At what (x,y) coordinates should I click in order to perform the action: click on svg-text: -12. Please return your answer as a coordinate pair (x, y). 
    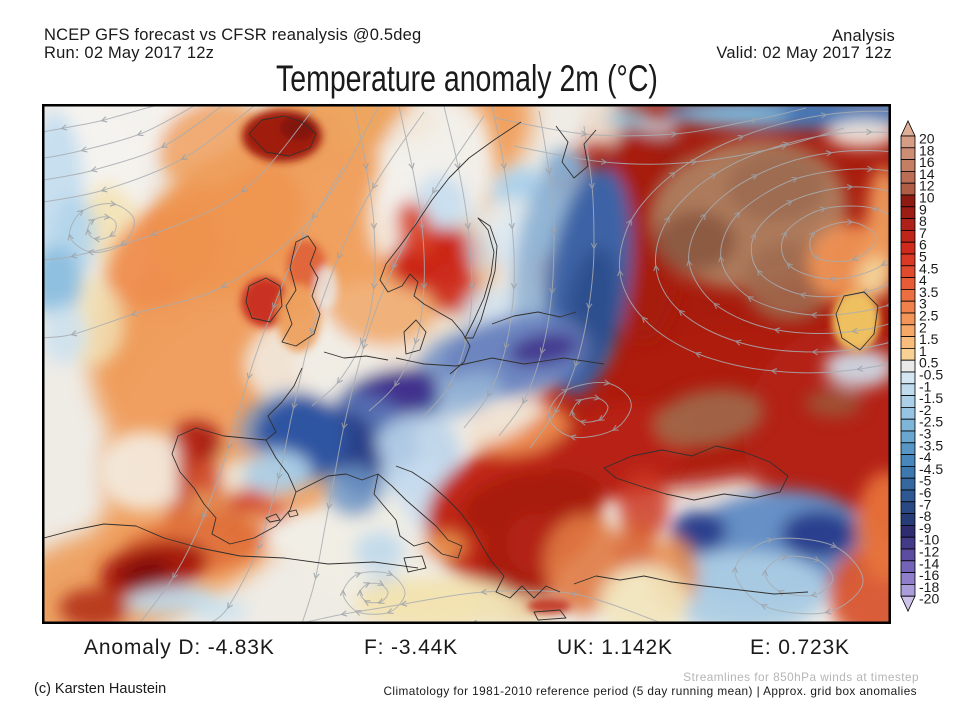
    Looking at the image, I should click on (929, 552).